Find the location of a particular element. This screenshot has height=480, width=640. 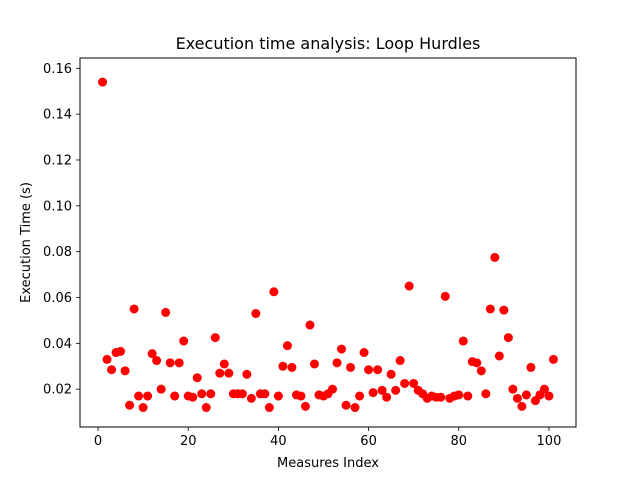

y-tick-label: 0.02 is located at coordinates (57, 390).